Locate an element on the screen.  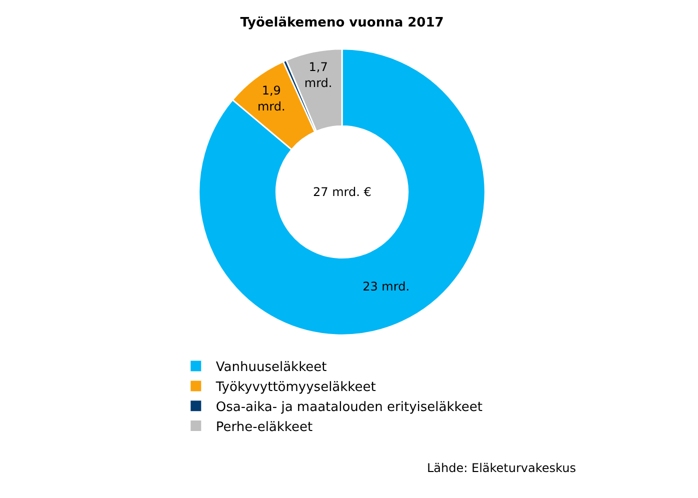
text: 27 mrd. € is located at coordinates (342, 192).